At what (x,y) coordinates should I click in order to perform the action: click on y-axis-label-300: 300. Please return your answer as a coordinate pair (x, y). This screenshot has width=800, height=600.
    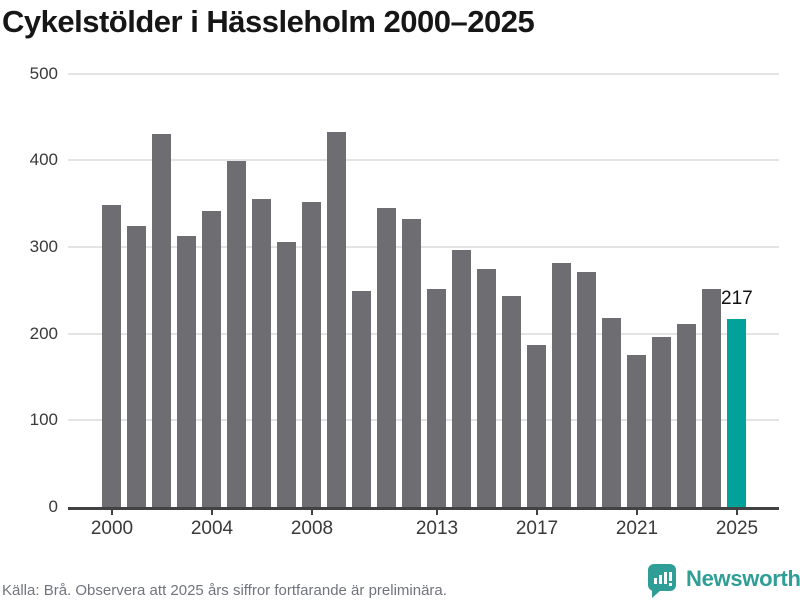
    Looking at the image, I should click on (43, 246).